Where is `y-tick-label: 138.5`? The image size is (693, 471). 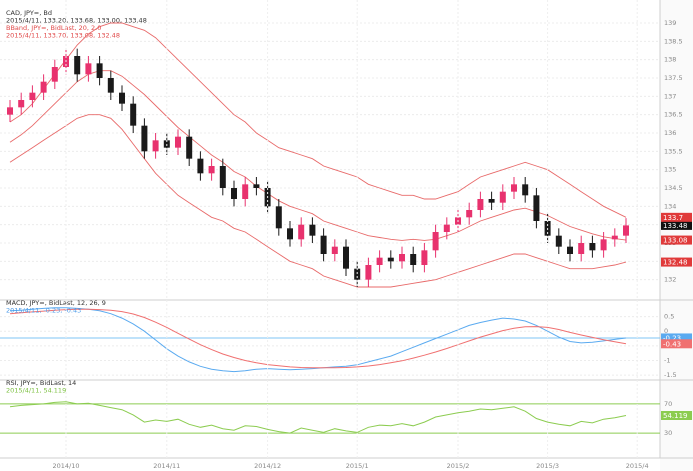
y-tick-label: 138.5 is located at coordinates (673, 41).